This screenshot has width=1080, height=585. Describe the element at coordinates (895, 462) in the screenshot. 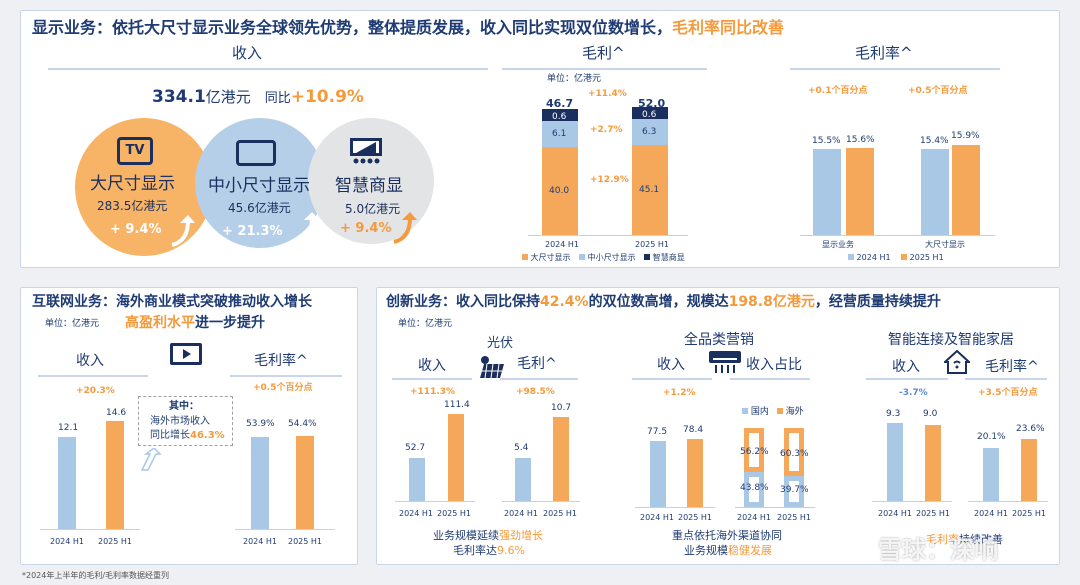

I see `sh-rev-bar-2024` at that location.